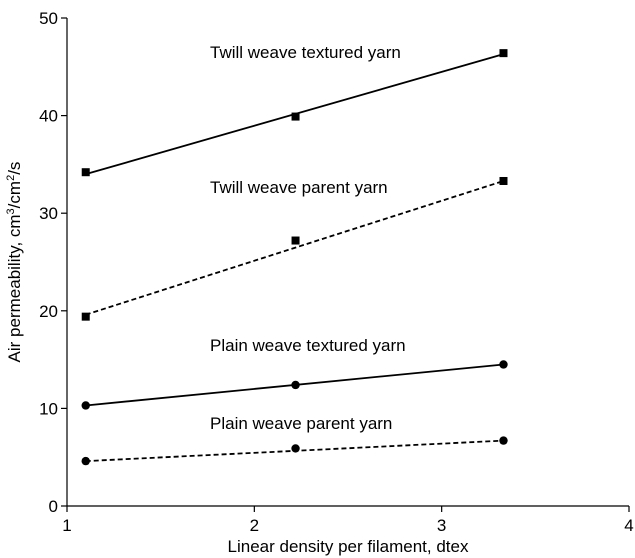  What do you see at coordinates (628, 525) in the screenshot?
I see `x-tick-label: 4` at bounding box center [628, 525].